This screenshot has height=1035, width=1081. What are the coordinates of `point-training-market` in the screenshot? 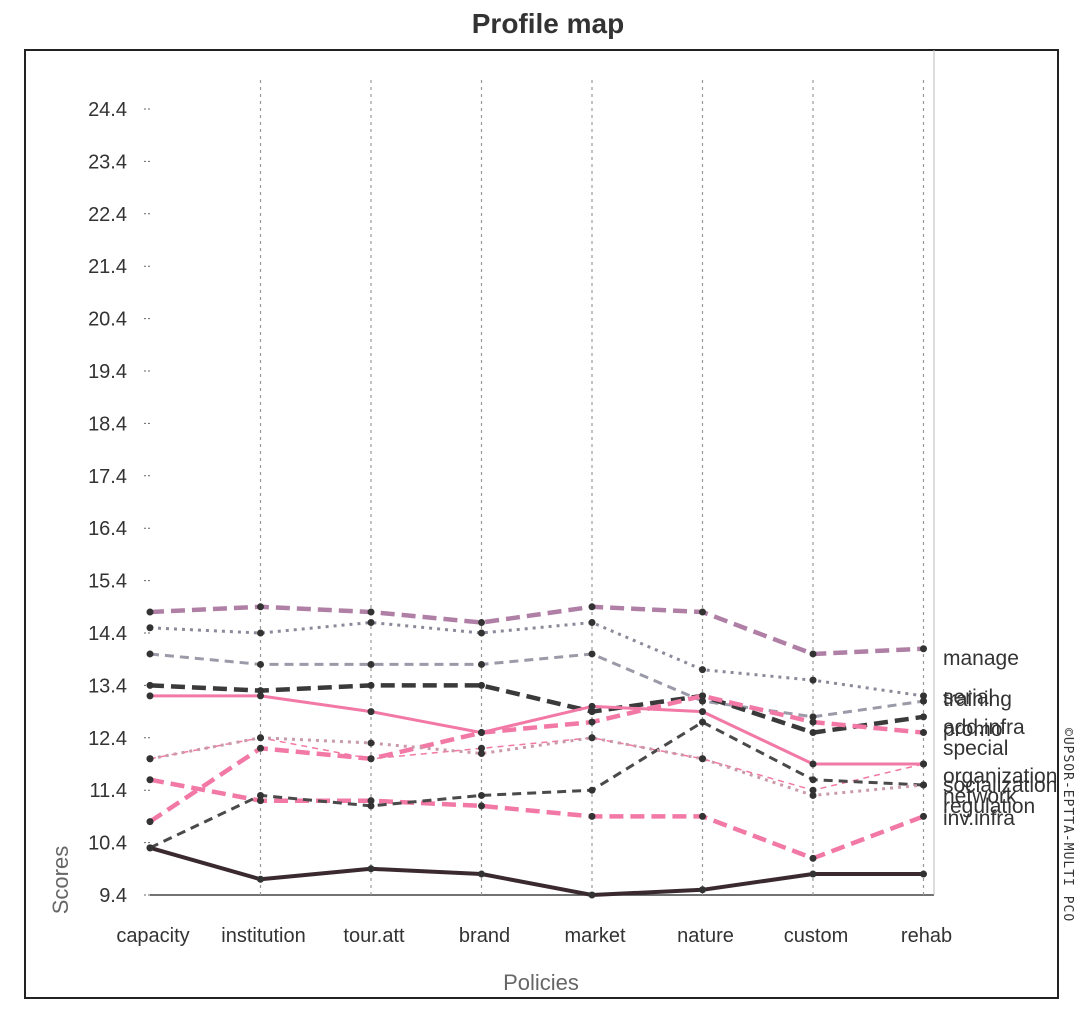 It's located at (592, 654).